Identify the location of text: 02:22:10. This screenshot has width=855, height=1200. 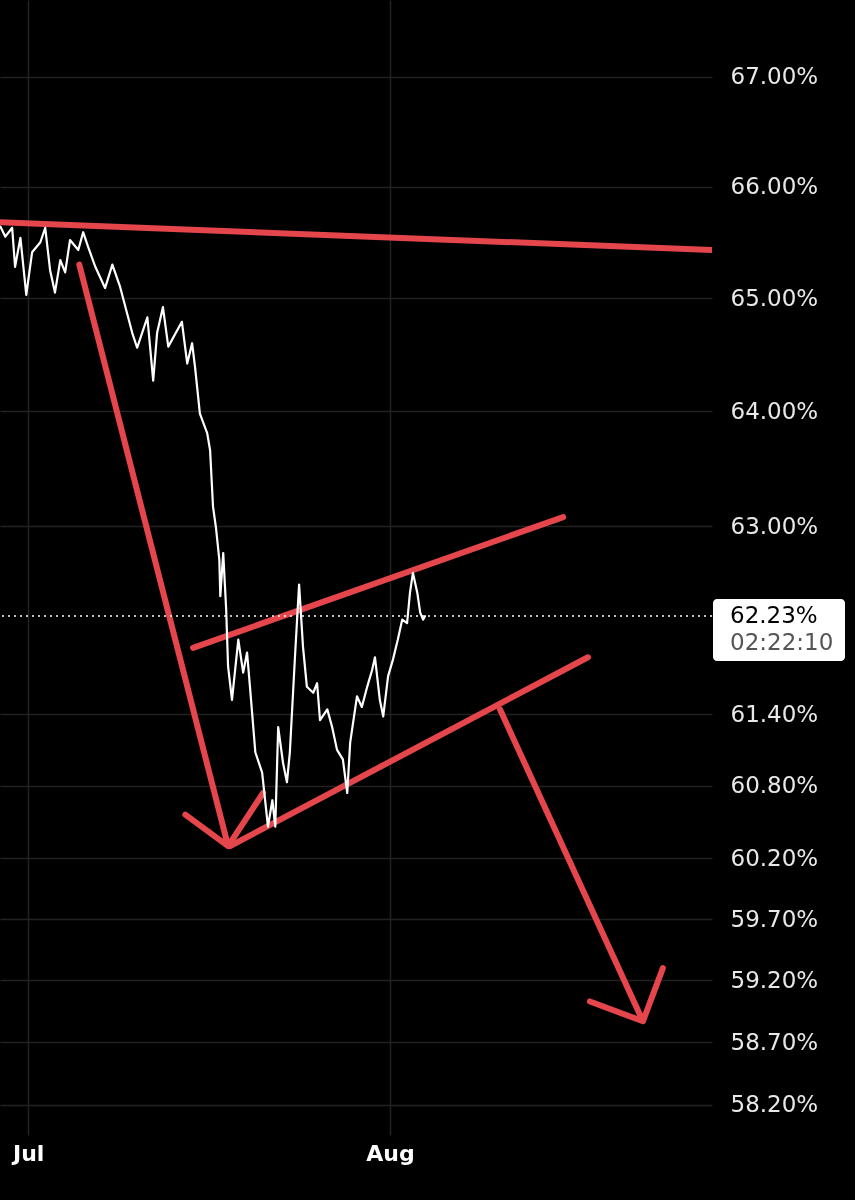
(782, 642).